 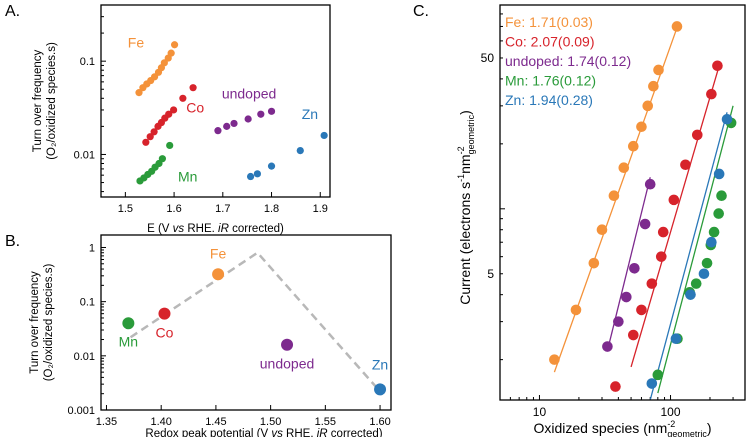 What do you see at coordinates (355, 432) in the screenshot?
I see `text-part: corrected)` at bounding box center [355, 432].